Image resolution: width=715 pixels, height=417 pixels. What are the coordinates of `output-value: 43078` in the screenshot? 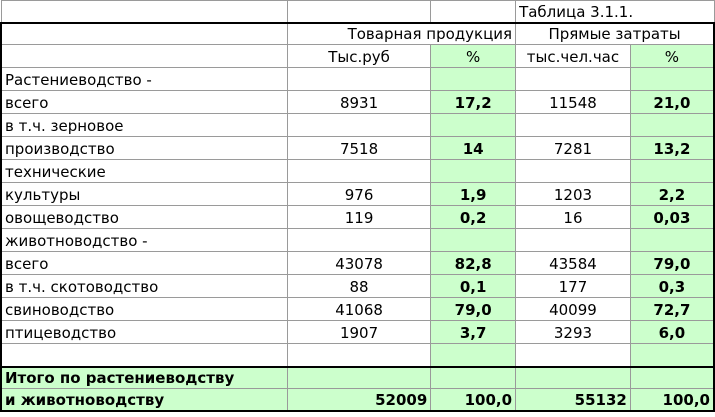 It's located at (359, 263).